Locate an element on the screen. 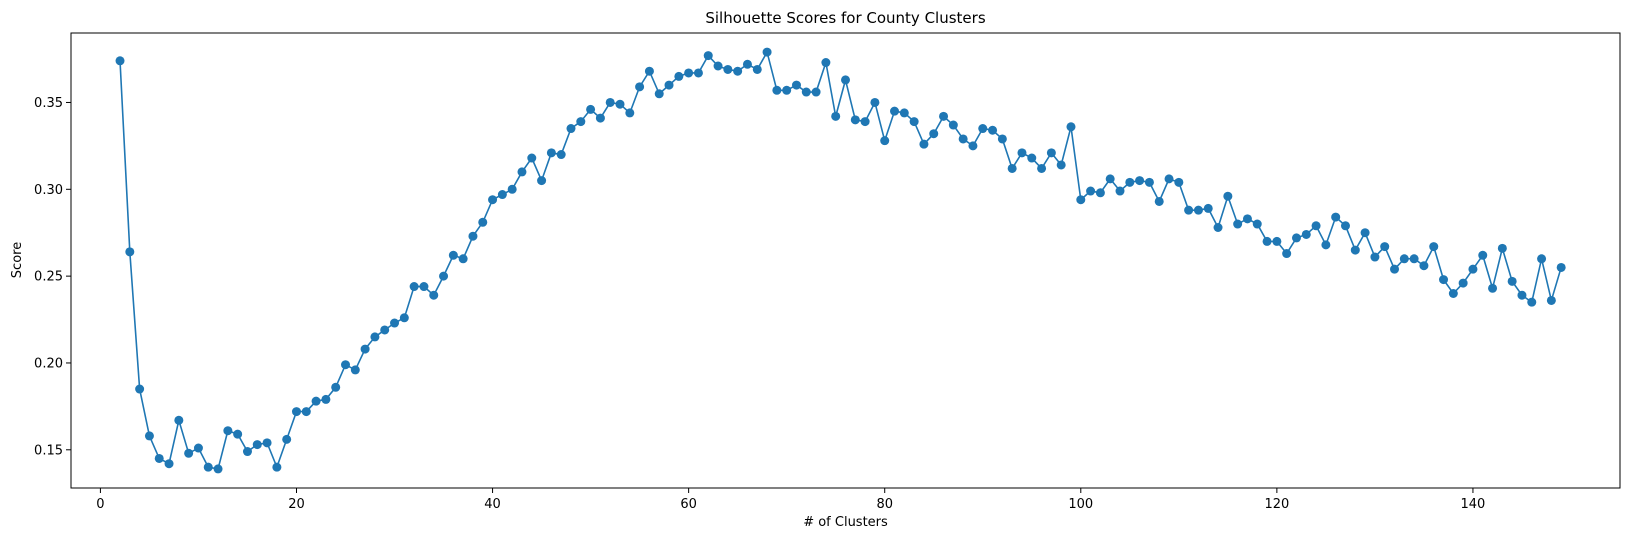  x-tick-label: 80 is located at coordinates (884, 504).